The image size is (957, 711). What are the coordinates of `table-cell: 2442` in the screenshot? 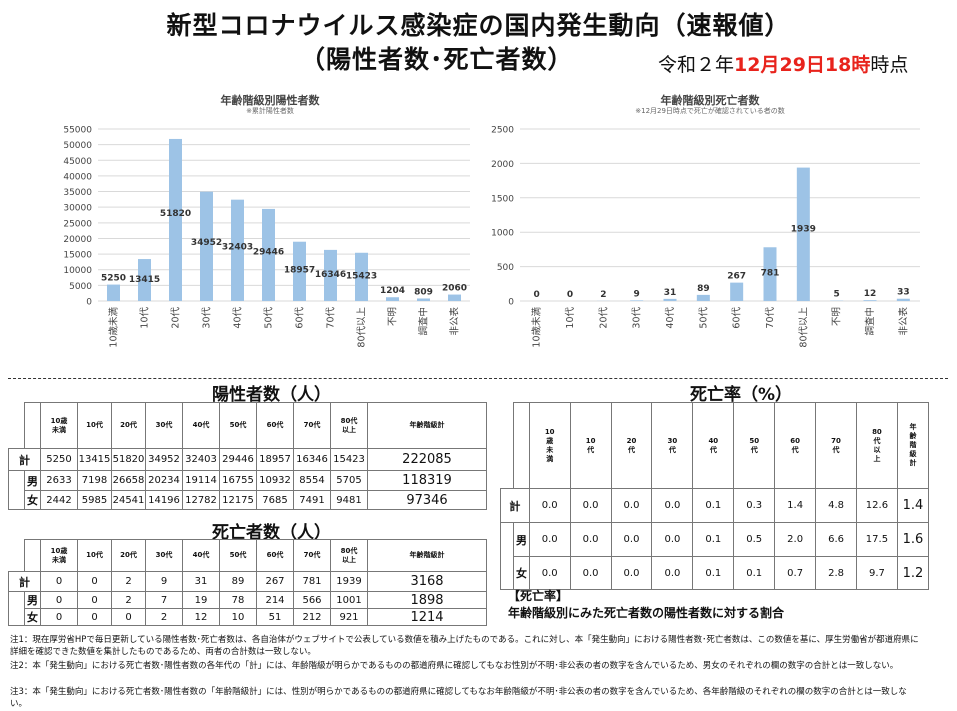 It's located at (59, 500).